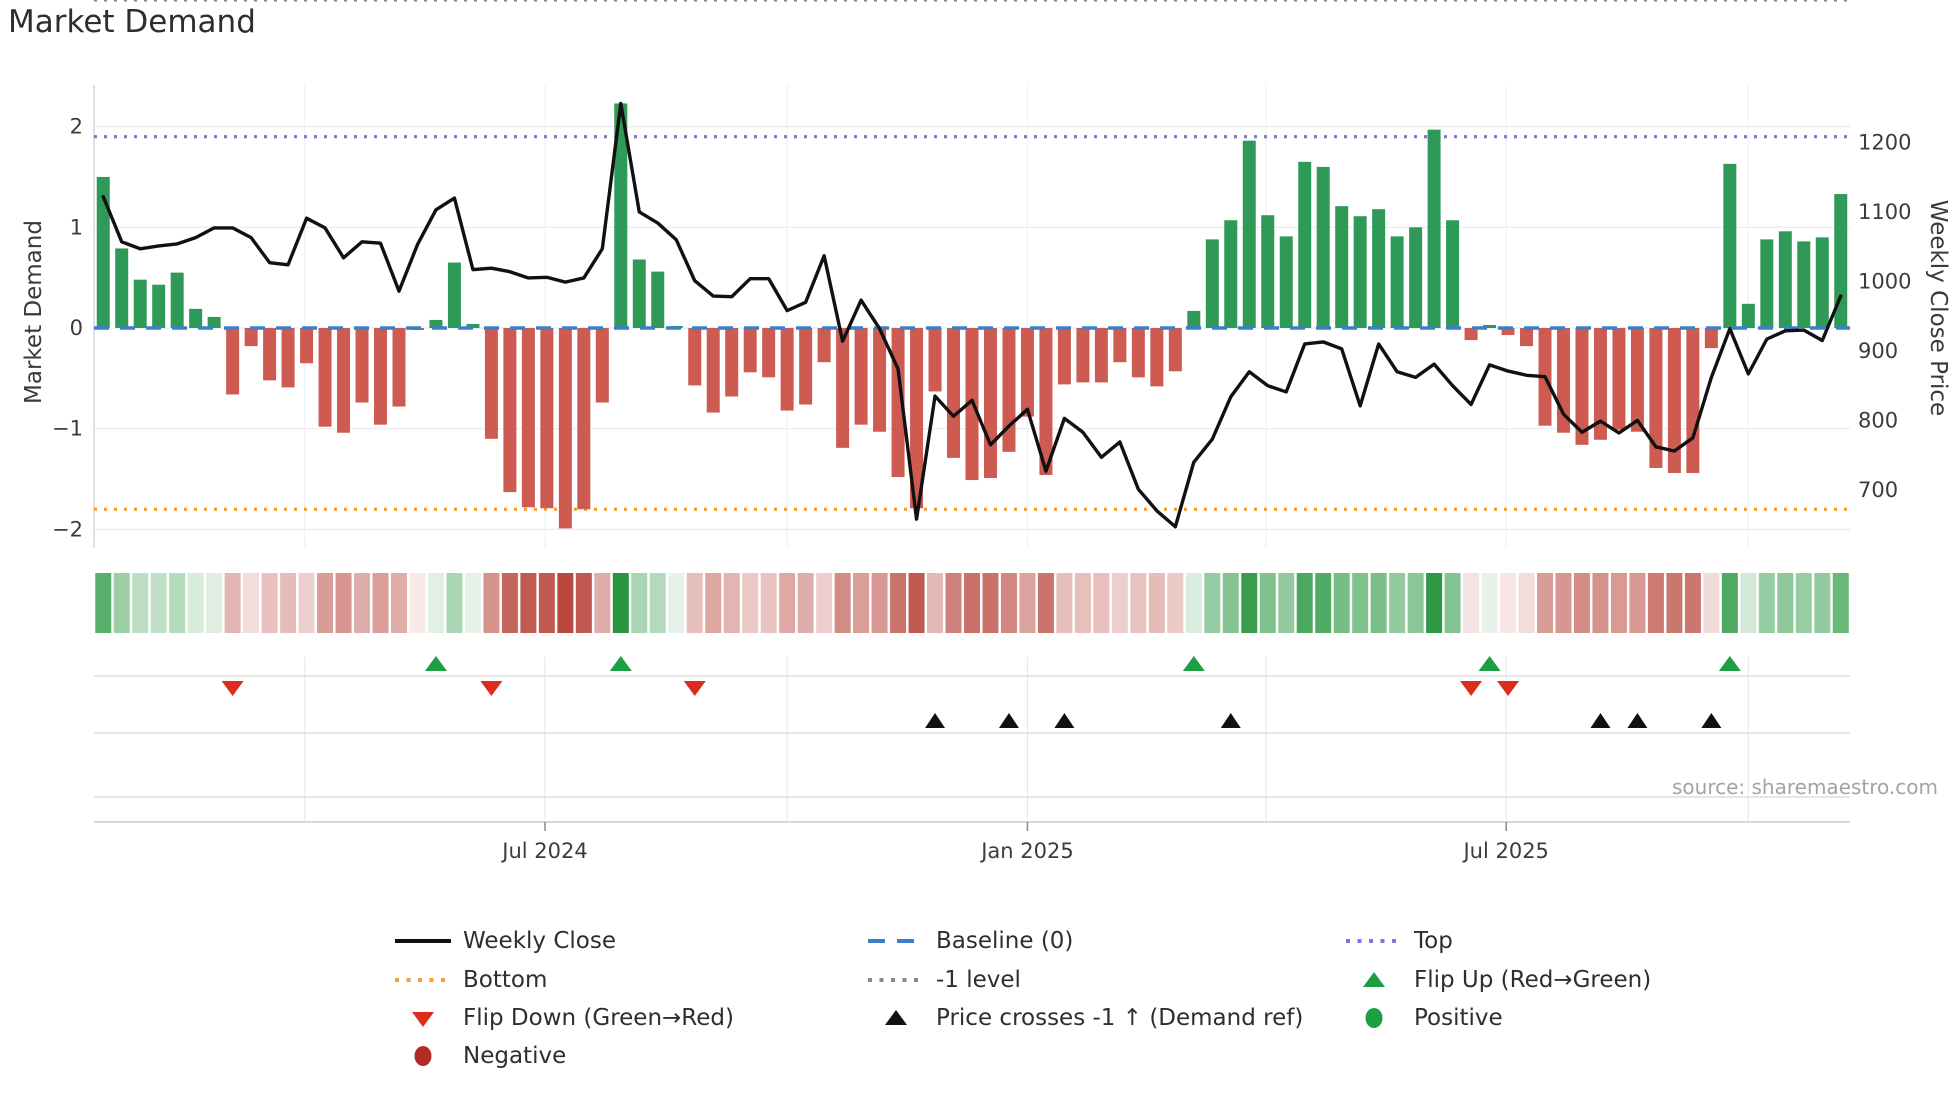 The width and height of the screenshot is (1960, 1102). Describe the element at coordinates (67, 529) in the screenshot. I see `left-tick-label: −2` at that location.